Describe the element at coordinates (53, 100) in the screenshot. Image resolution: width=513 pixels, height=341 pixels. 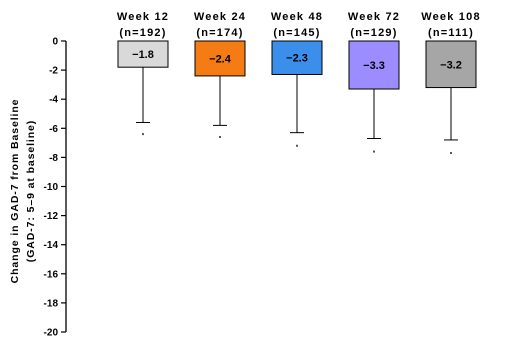
I see `y-tick-label: -4` at that location.